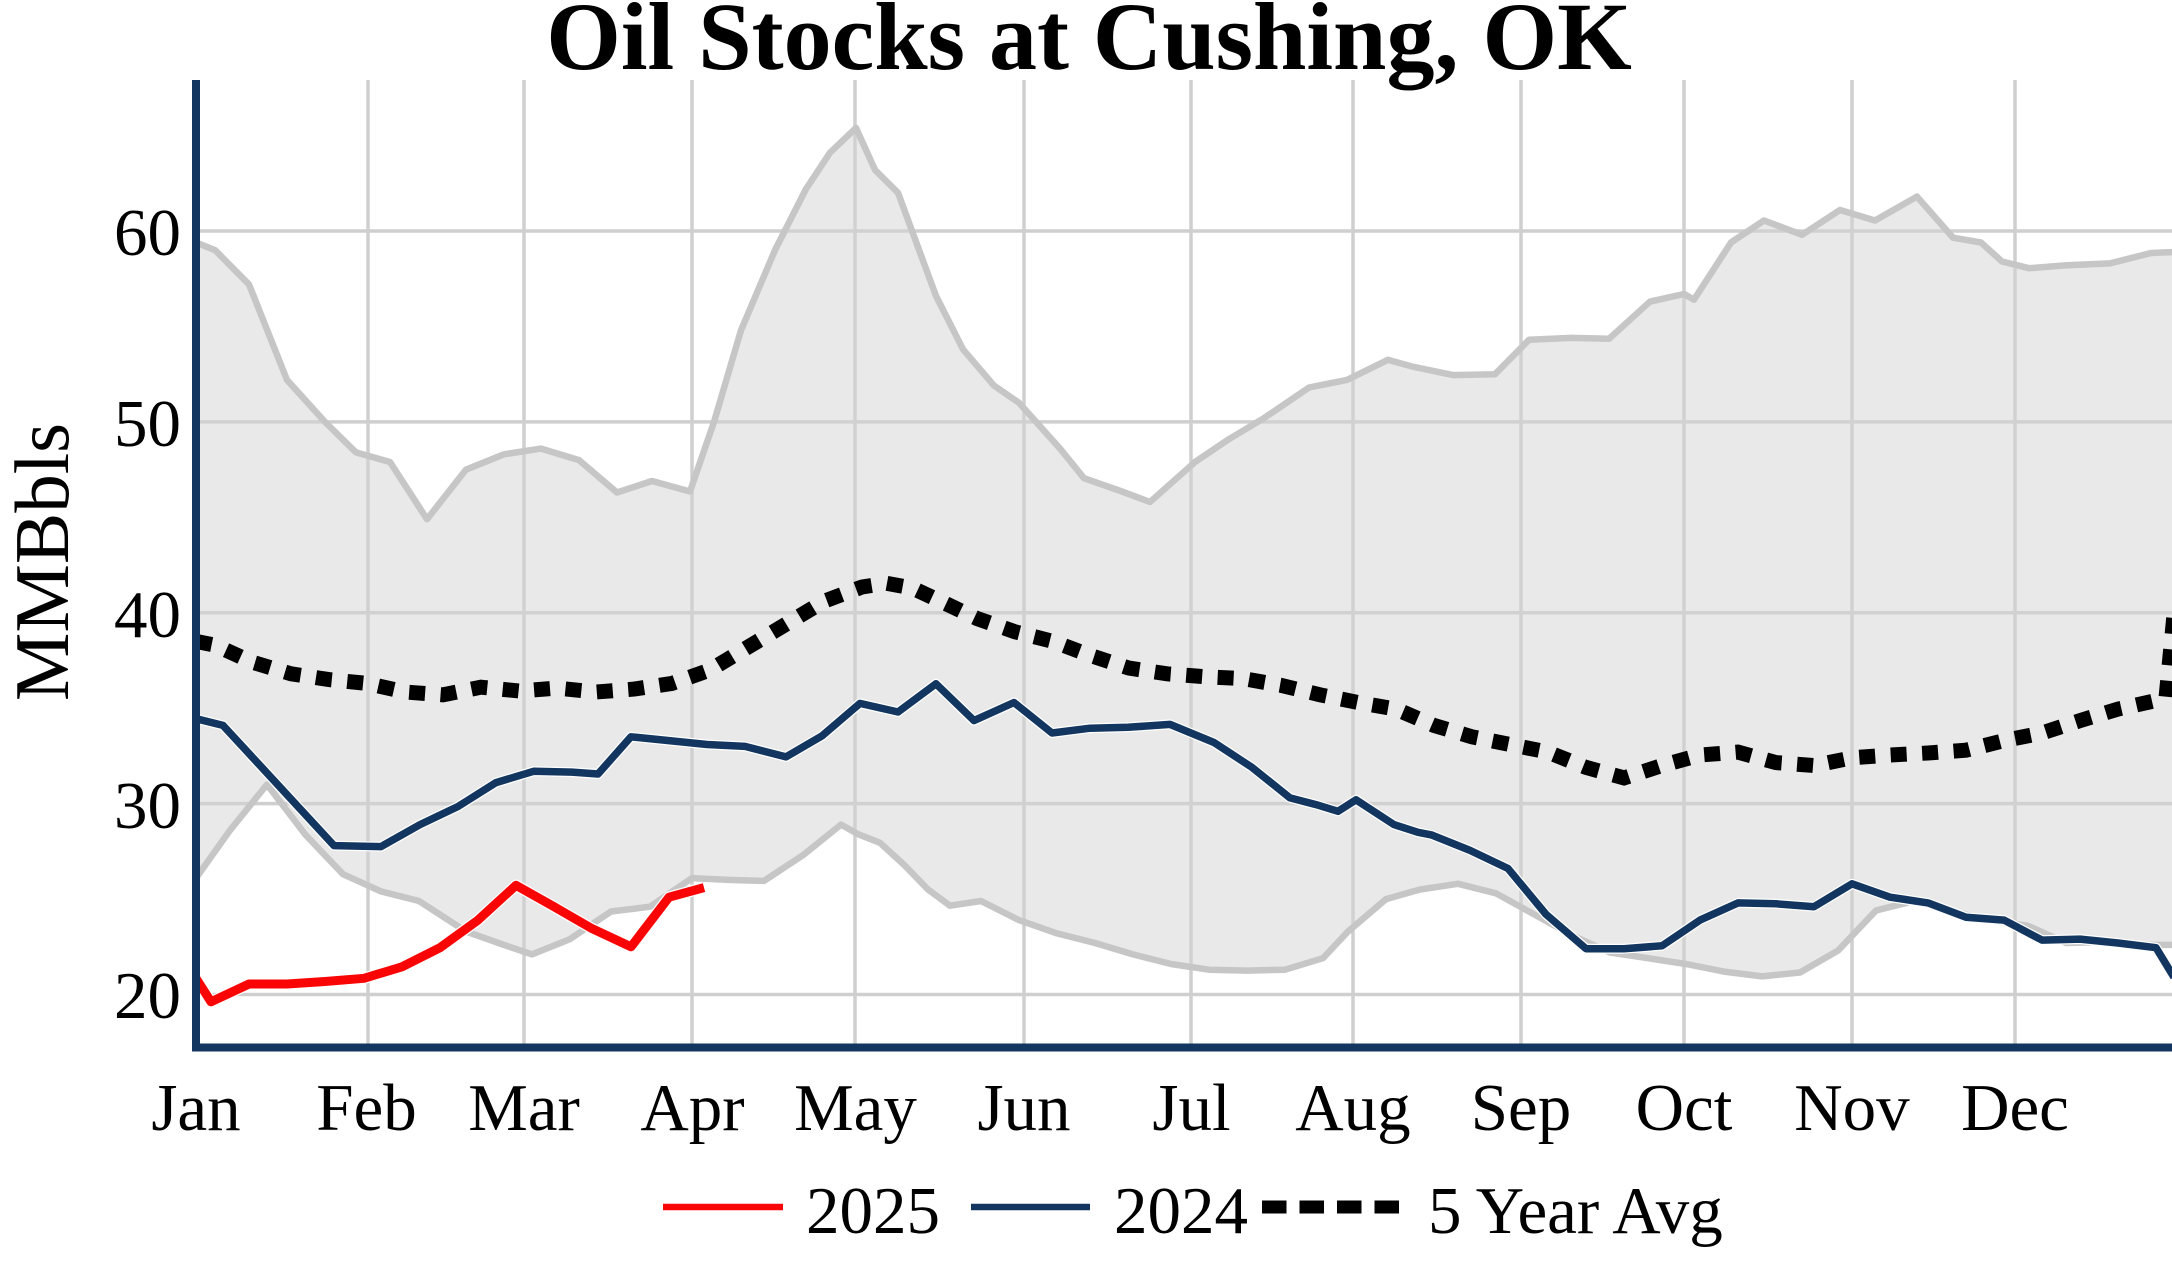 The height and width of the screenshot is (1276, 2172). I want to click on svg-text: 2025, so click(873, 1211).